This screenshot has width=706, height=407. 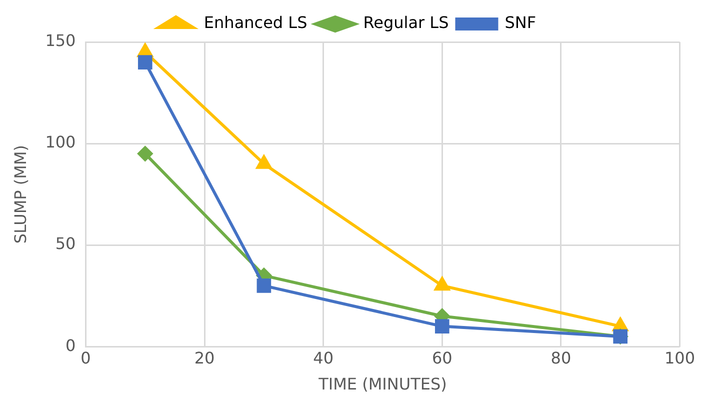 I want to click on x-tick-label: 20, so click(x=204, y=358).